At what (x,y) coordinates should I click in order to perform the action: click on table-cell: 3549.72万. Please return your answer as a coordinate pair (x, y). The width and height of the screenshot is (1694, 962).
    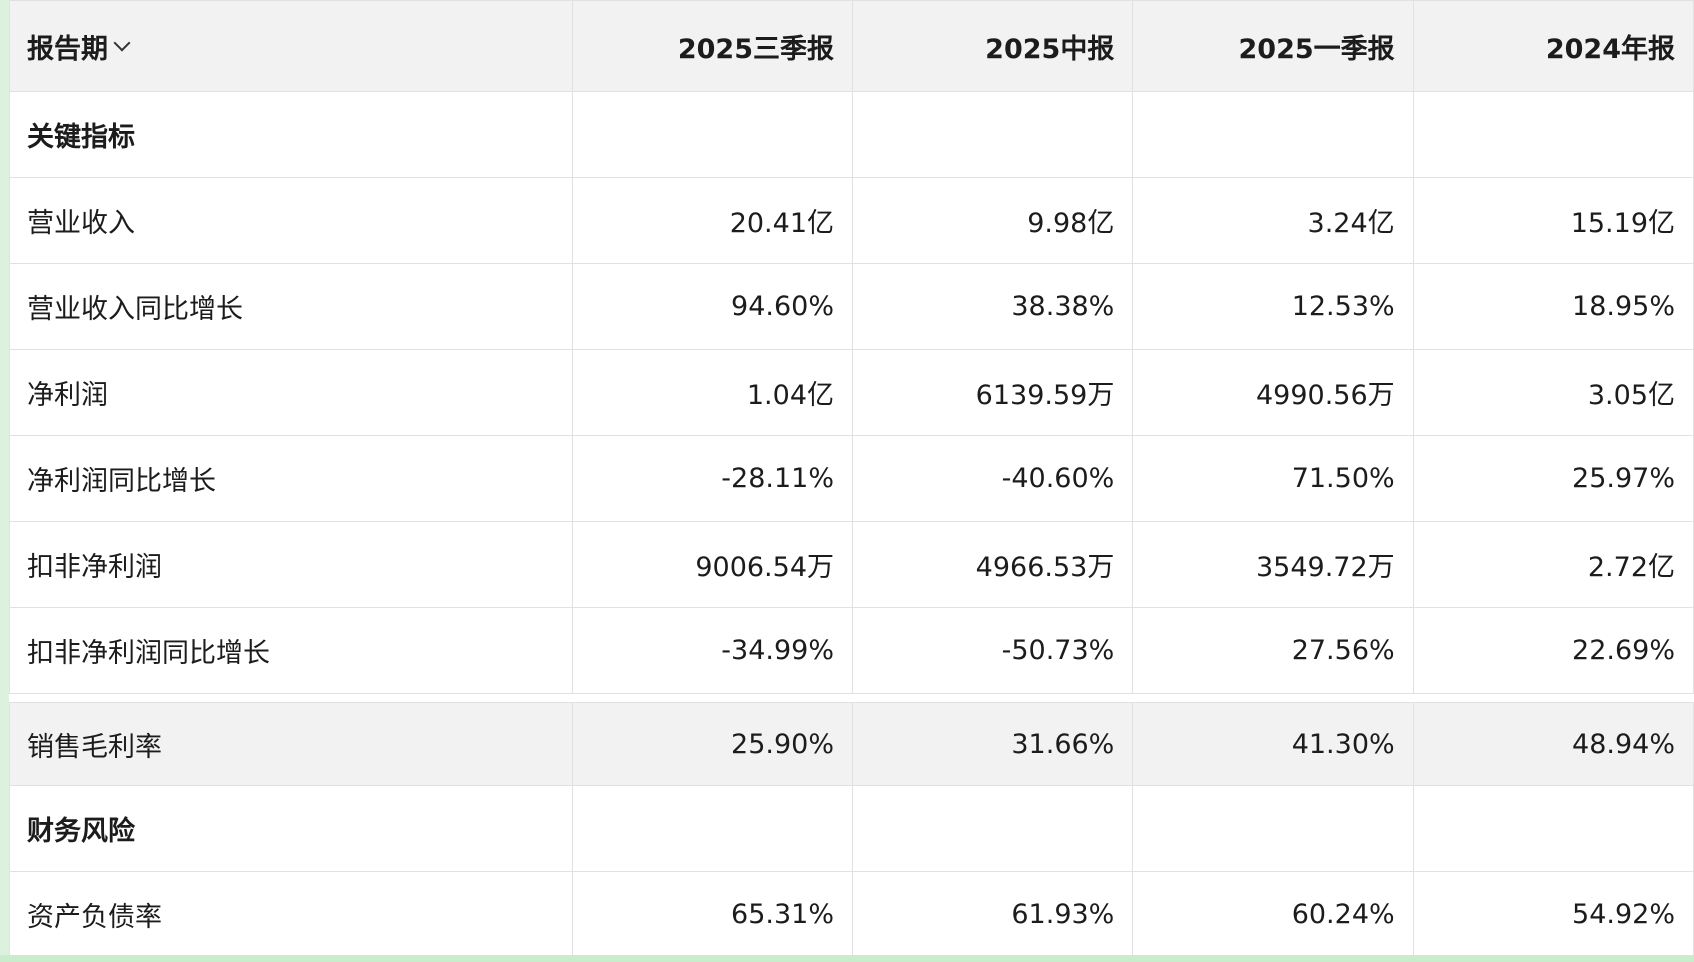
    Looking at the image, I should click on (1273, 564).